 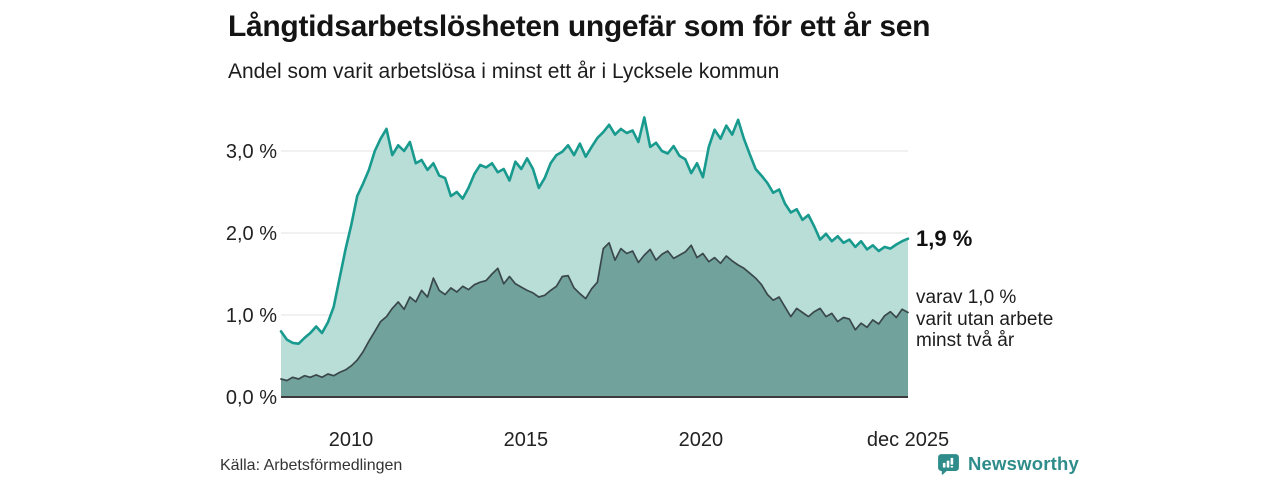 What do you see at coordinates (948, 464) in the screenshot?
I see `newsworthy-logo-icon` at bounding box center [948, 464].